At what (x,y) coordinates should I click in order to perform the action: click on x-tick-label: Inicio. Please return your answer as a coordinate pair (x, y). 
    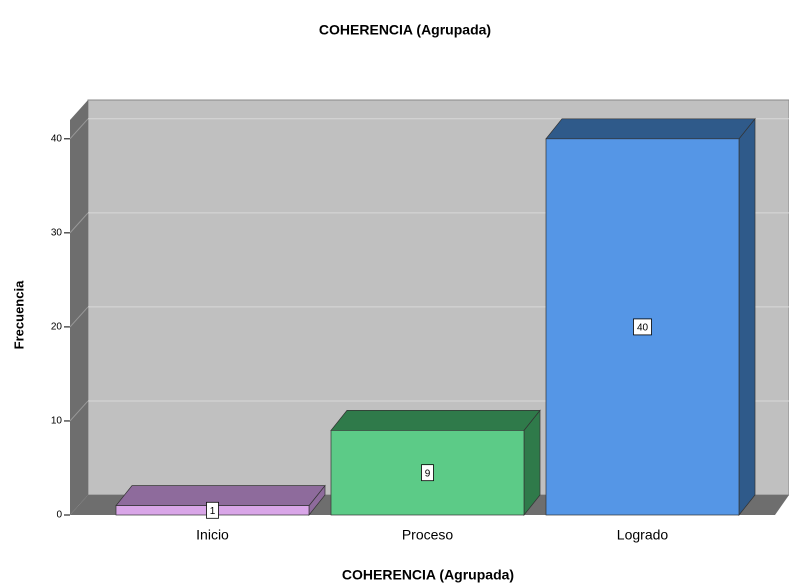
    Looking at the image, I should click on (212, 535).